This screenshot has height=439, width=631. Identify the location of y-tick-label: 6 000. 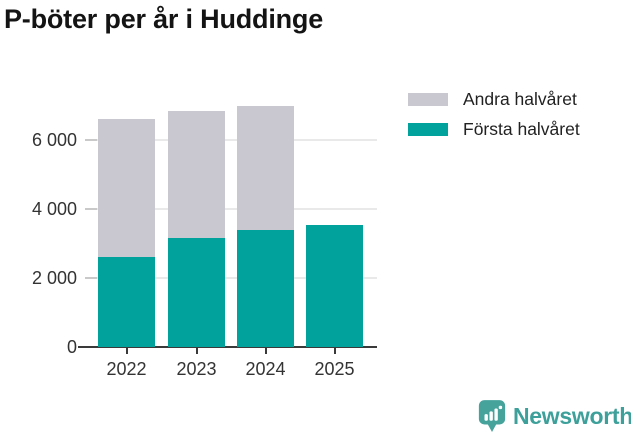
(54, 140).